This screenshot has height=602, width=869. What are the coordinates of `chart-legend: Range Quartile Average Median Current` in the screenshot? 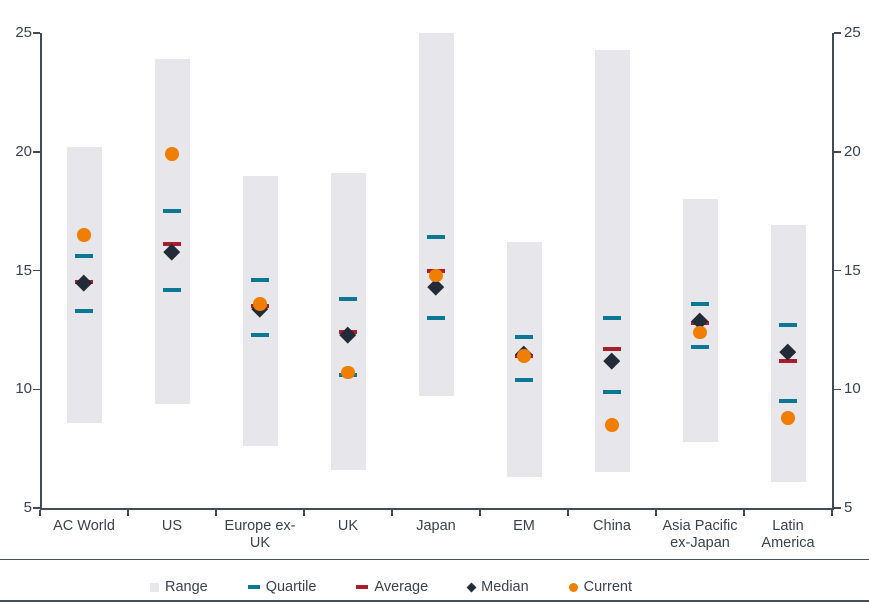 It's located at (391, 587).